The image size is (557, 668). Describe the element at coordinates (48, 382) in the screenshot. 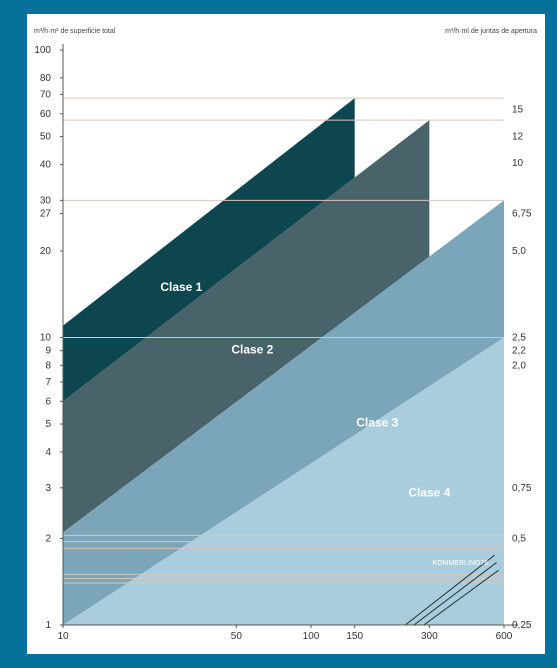

I see `left-tick-label: 7` at that location.